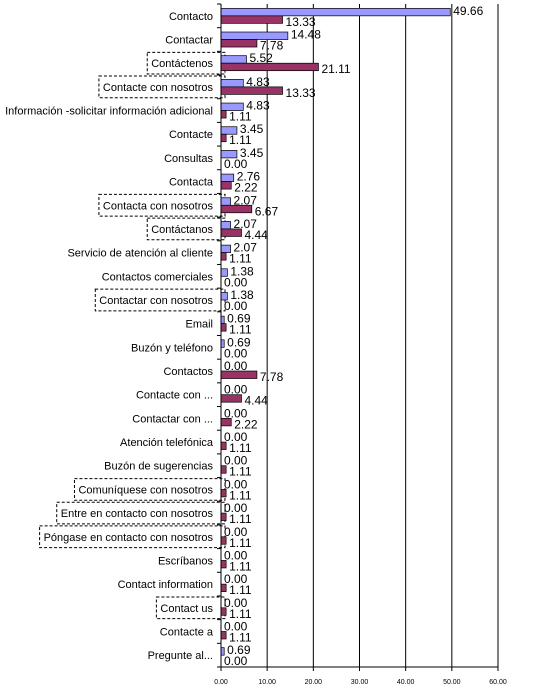  Describe the element at coordinates (158, 88) in the screenshot. I see `category-label: Contacte con nosotros` at that location.